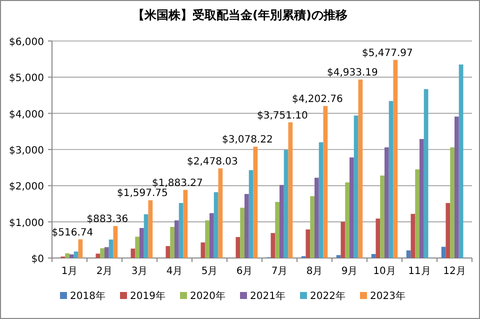 The height and width of the screenshot is (319, 480). I want to click on x-tick-label: 7月, so click(279, 271).